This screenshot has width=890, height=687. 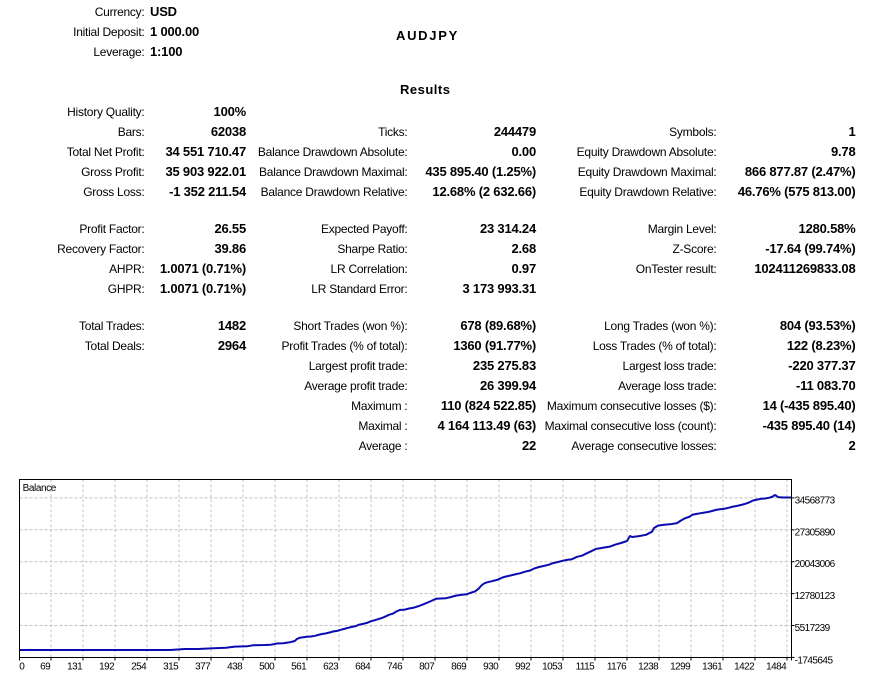 I want to click on svg-text: 20043006, so click(x=815, y=564).